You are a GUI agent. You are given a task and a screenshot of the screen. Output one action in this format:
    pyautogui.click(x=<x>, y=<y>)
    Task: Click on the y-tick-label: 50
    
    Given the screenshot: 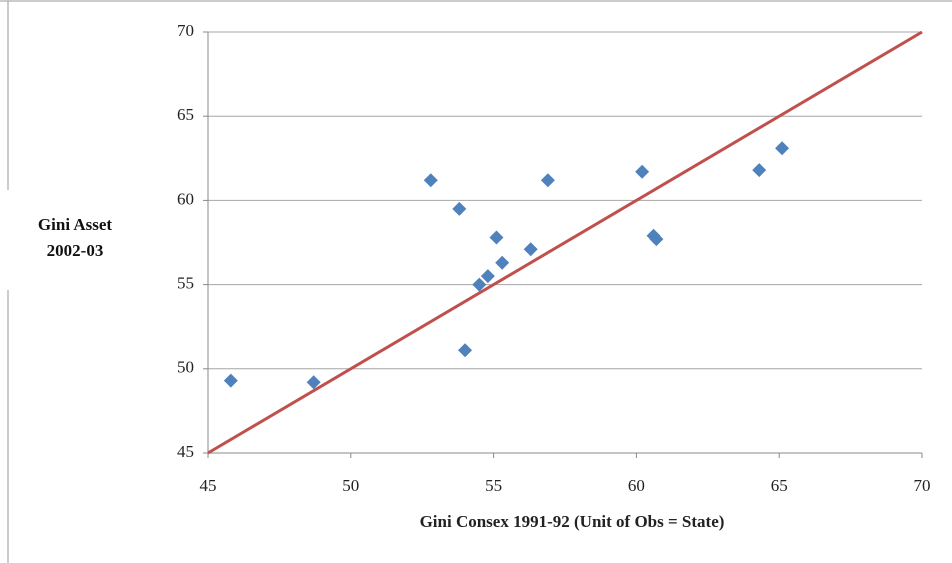 What is the action you would take?
    pyautogui.click(x=185, y=367)
    